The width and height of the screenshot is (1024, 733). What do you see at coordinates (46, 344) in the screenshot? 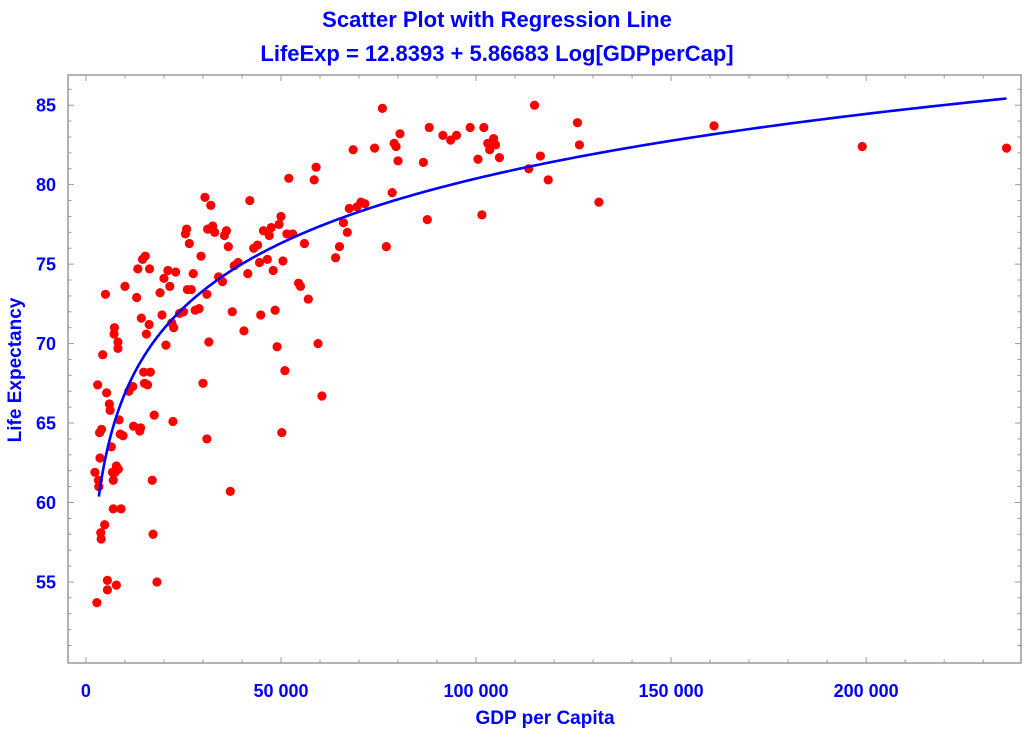
I see `y-axis-tick-labels: 55 60 65 70 75 80 85` at bounding box center [46, 344].